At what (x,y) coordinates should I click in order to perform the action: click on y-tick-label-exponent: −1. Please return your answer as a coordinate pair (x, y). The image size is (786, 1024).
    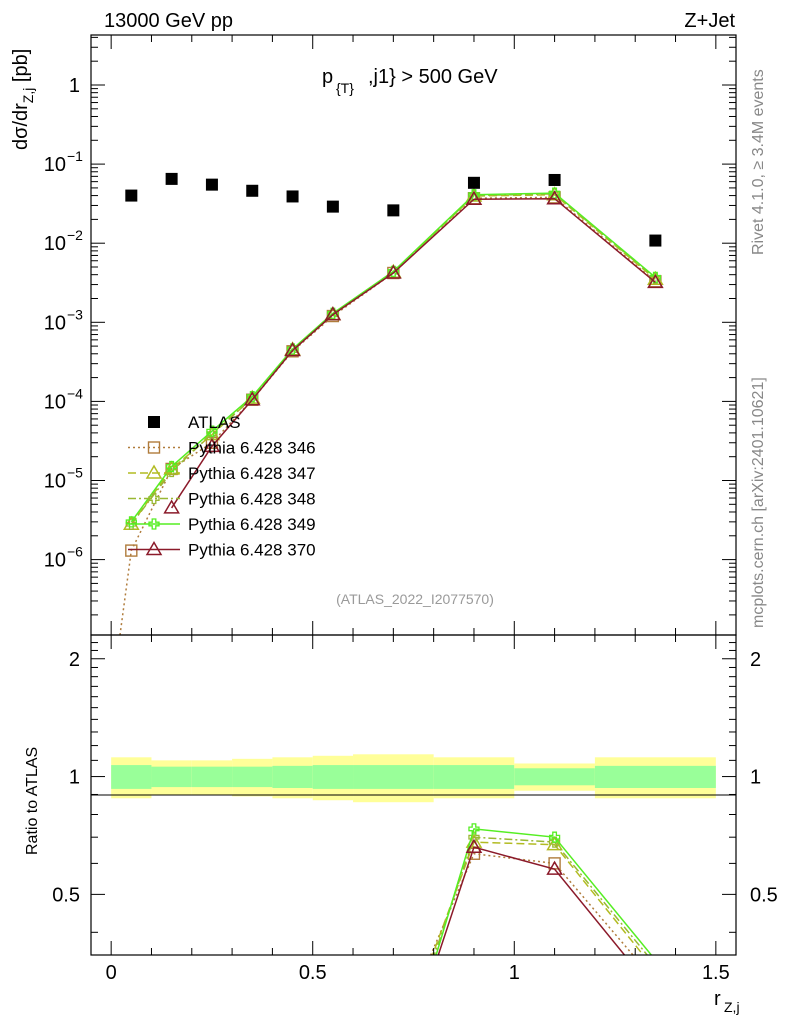
    Looking at the image, I should click on (75, 156).